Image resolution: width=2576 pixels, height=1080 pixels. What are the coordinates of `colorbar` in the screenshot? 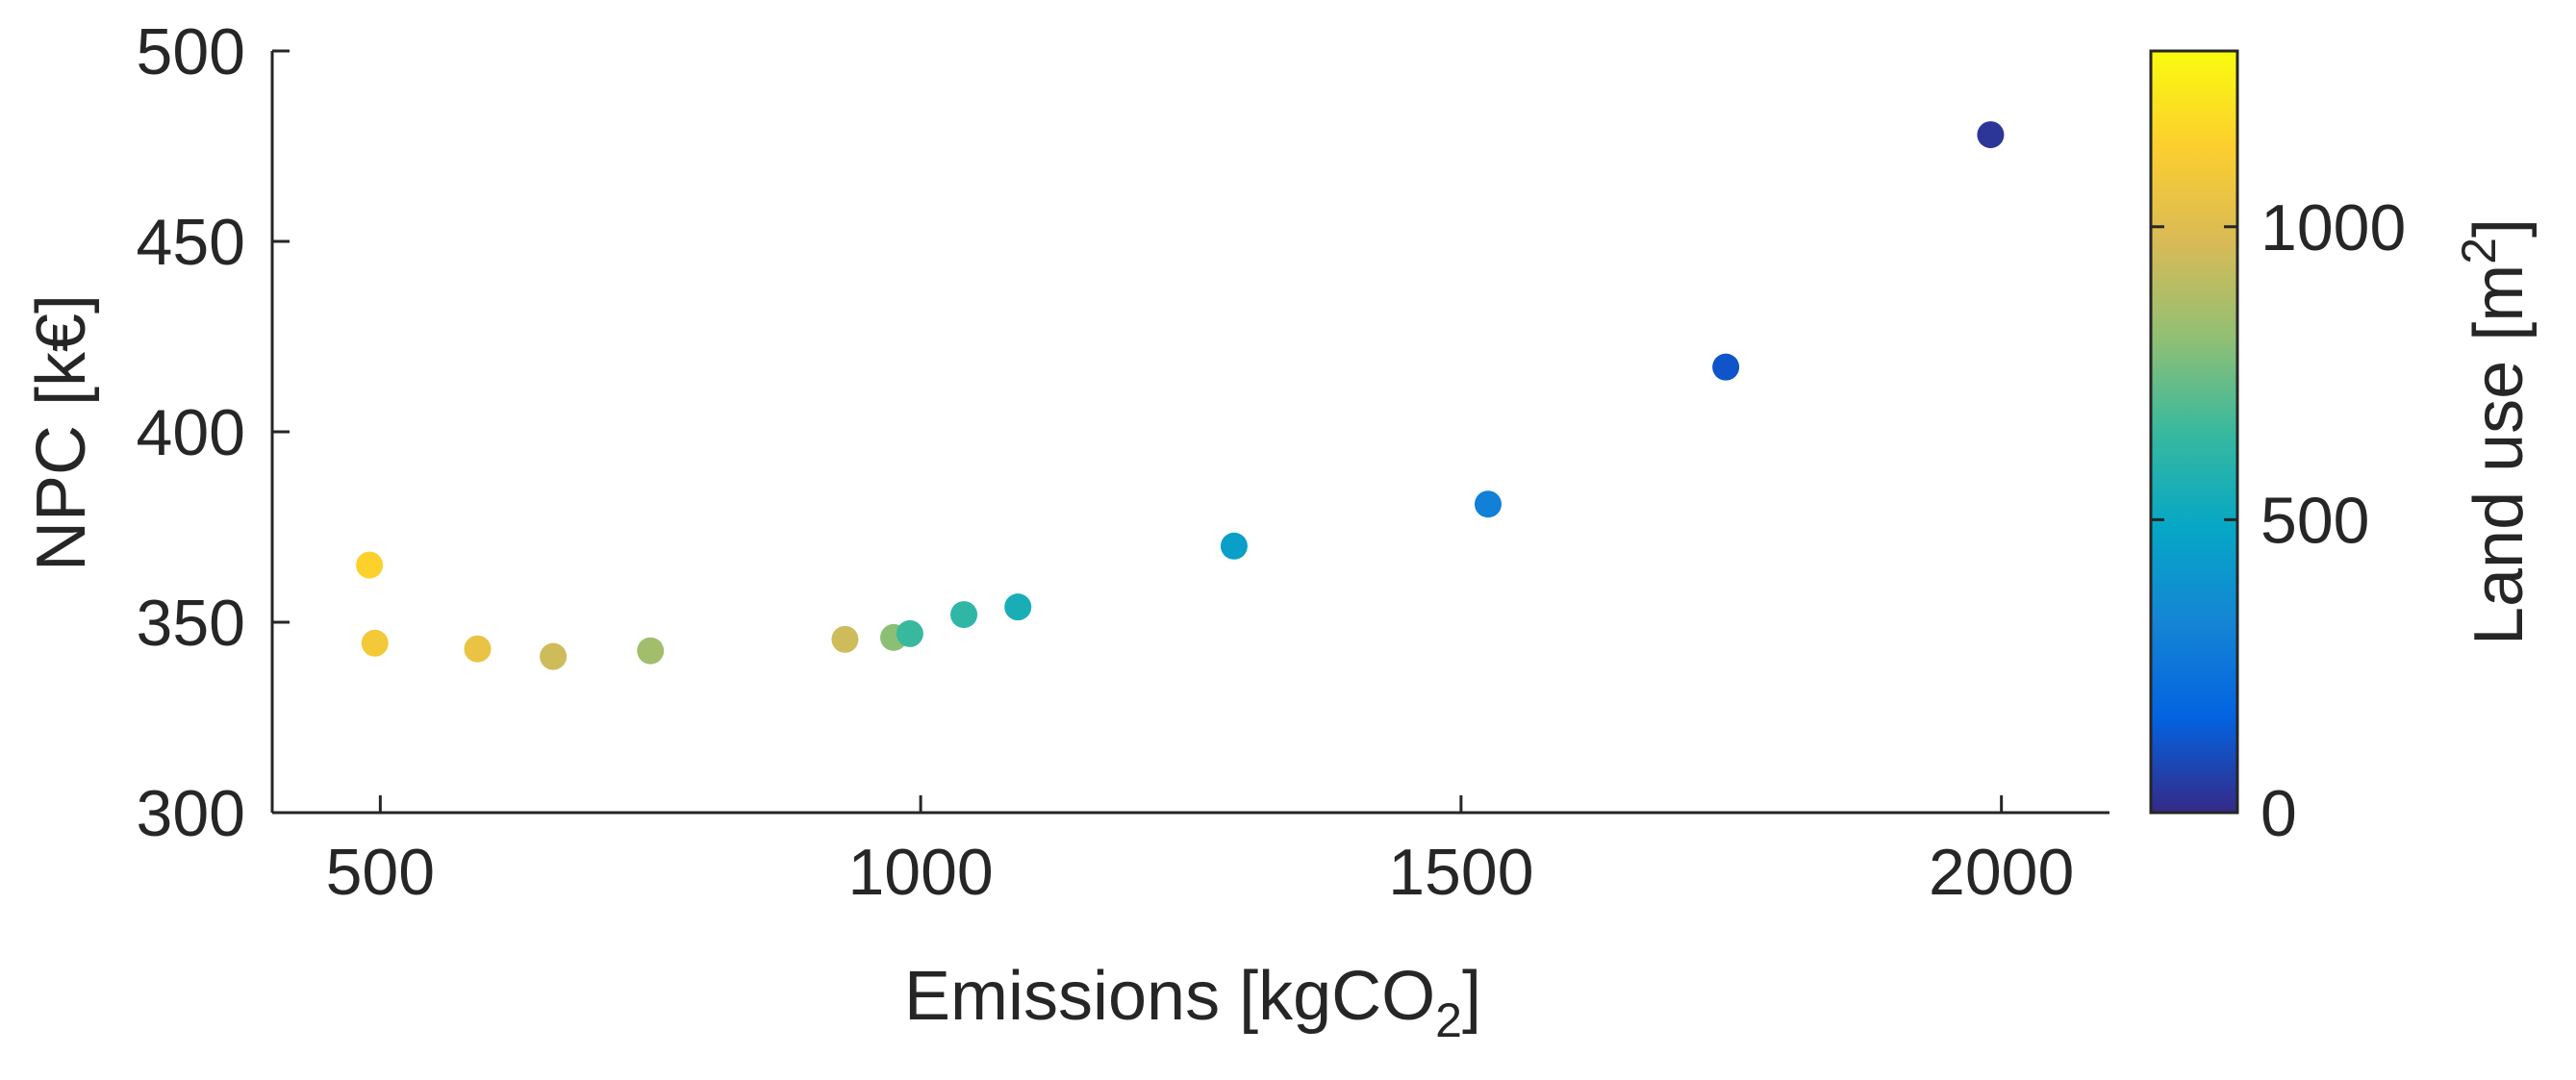 It's located at (2194, 432).